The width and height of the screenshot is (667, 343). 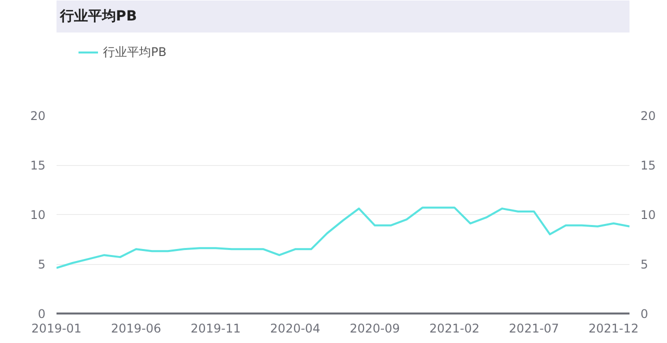 I want to click on legend-label: 行业平均PB, so click(x=134, y=52).